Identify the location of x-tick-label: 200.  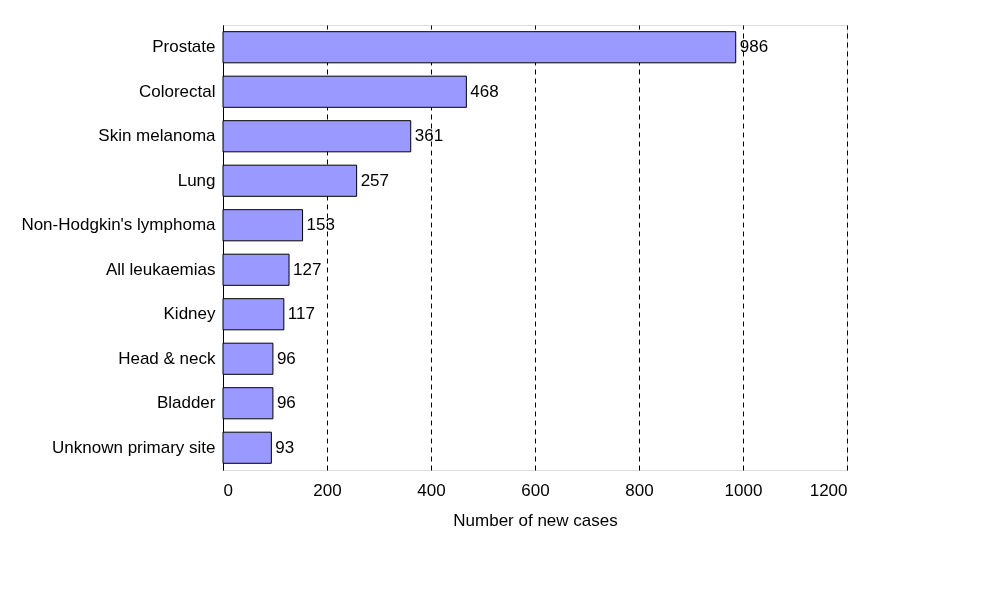
(327, 490).